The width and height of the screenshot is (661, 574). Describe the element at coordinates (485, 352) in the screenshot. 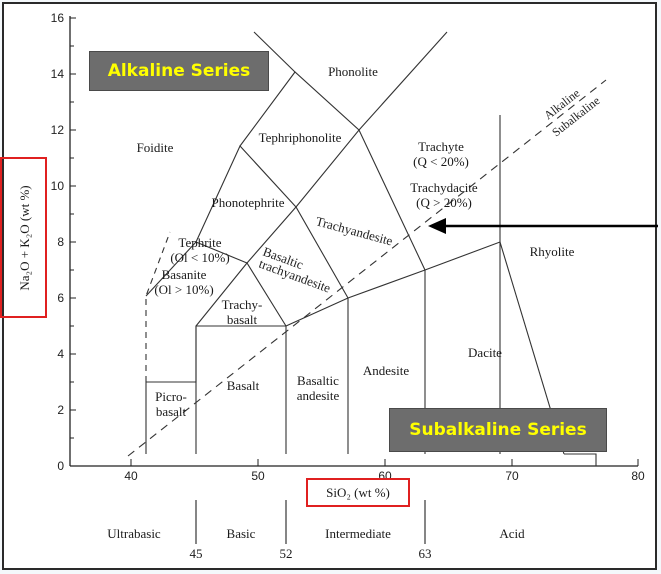

I see `field-dacite: Dacite` at that location.